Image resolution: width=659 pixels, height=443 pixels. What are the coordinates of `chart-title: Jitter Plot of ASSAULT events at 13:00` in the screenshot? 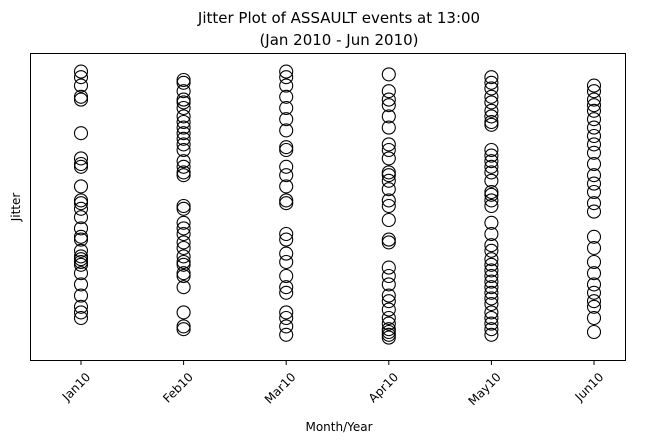 It's located at (338, 18).